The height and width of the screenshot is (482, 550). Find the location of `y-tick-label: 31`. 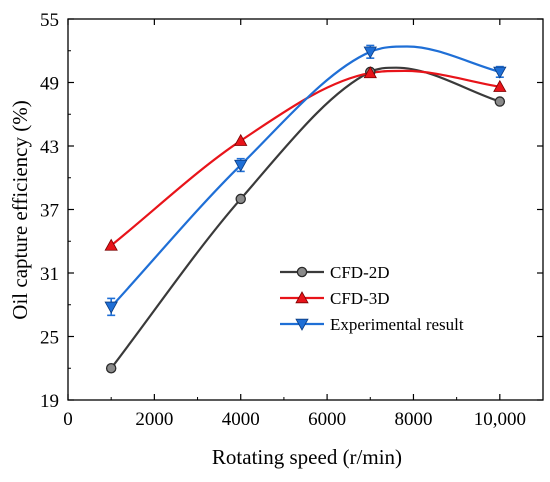

y-tick-label: 31 is located at coordinates (49, 274).